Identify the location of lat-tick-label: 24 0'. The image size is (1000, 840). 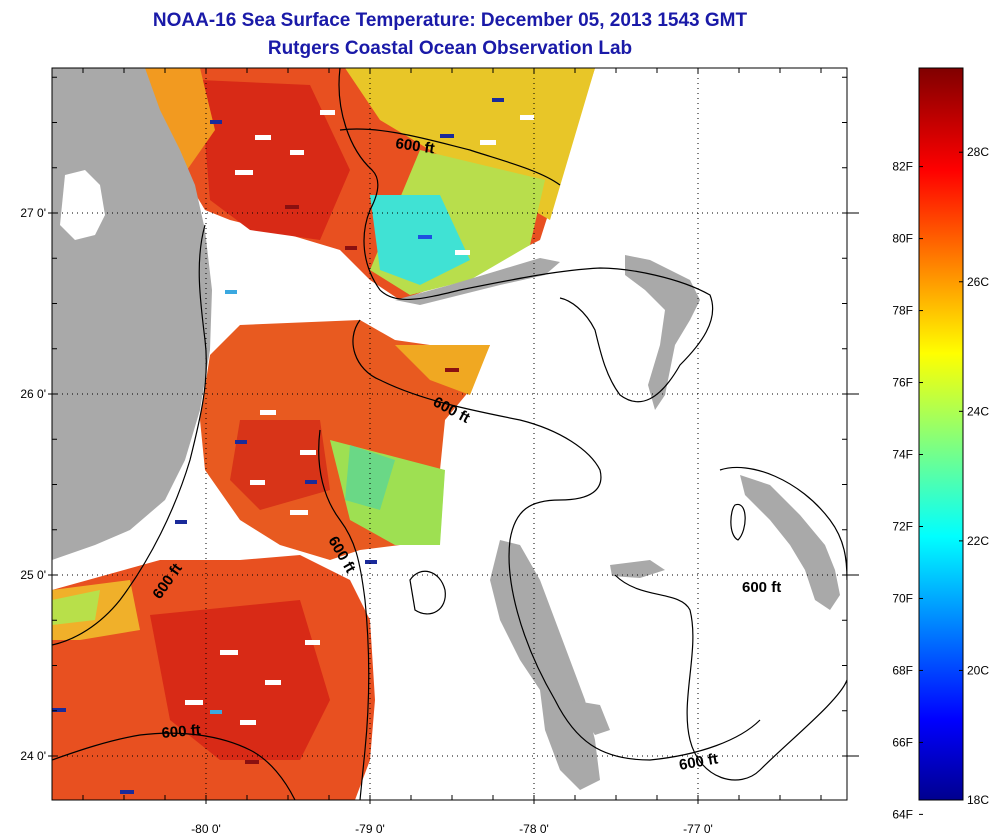
(33, 756).